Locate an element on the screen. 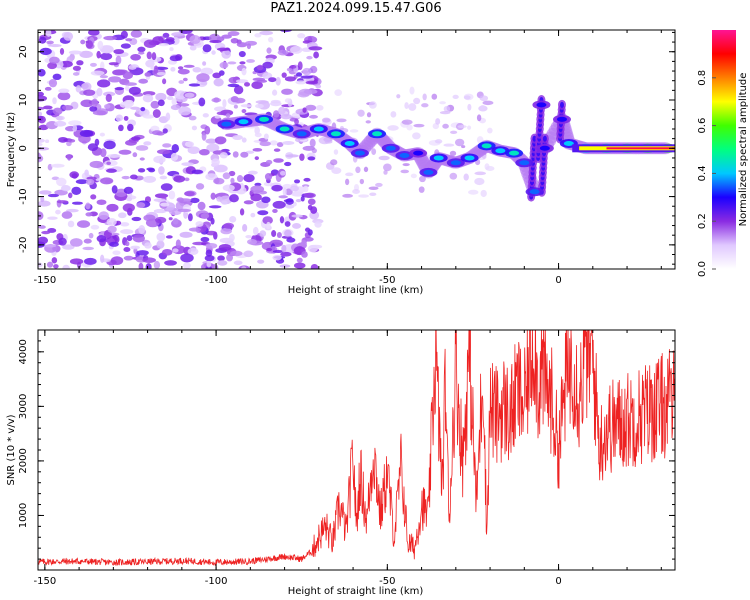  x-axis-label: Height of straight line (km) is located at coordinates (356, 290).